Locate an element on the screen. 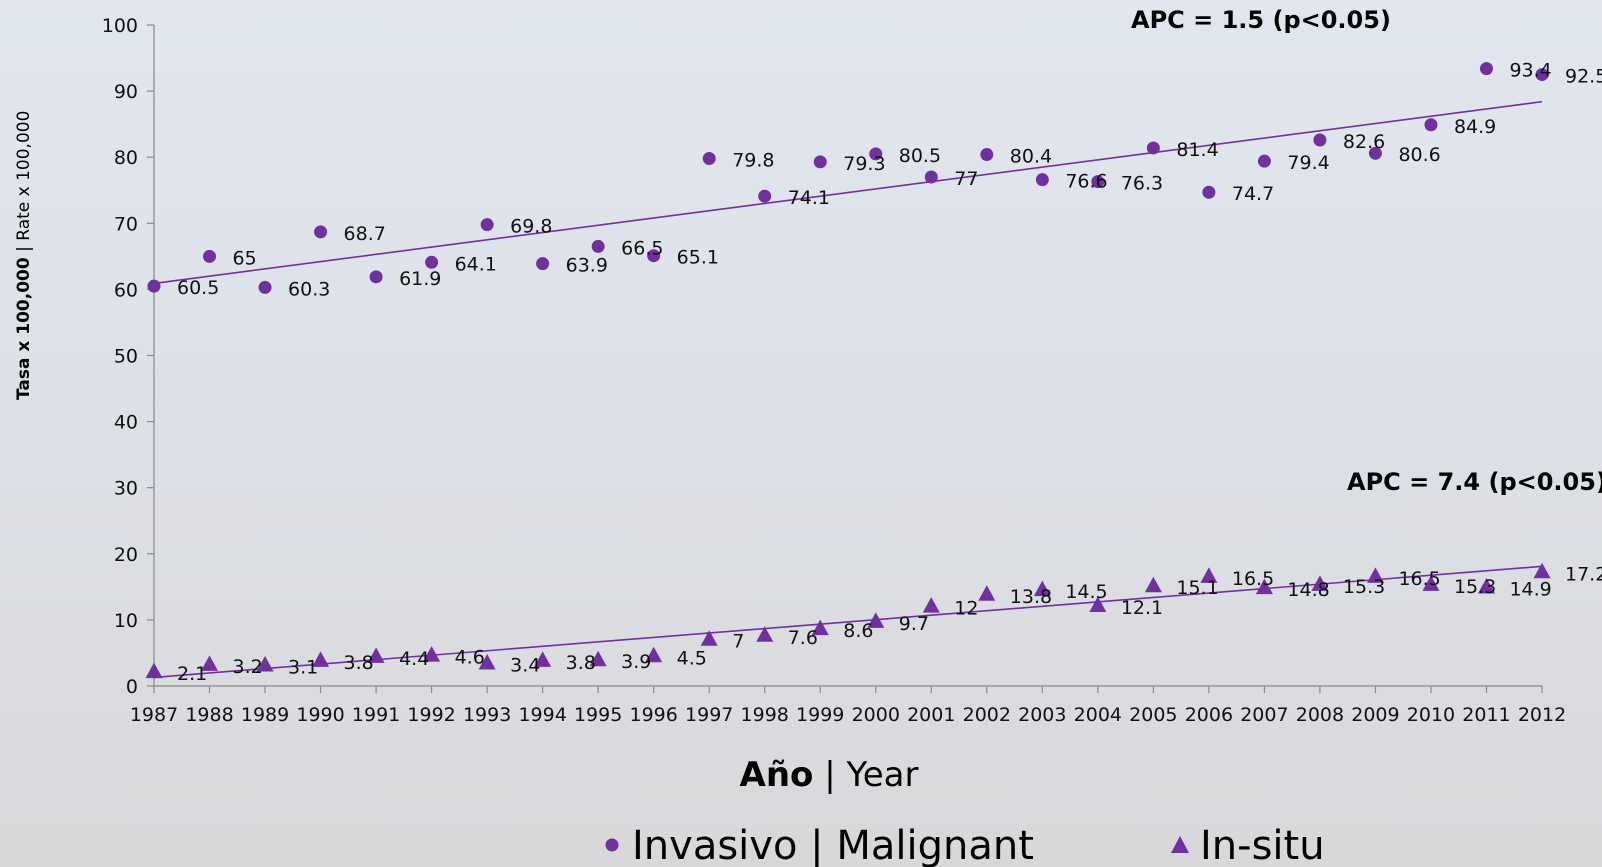 This screenshot has height=867, width=1602. x-tick-label: 2010 is located at coordinates (1431, 715).